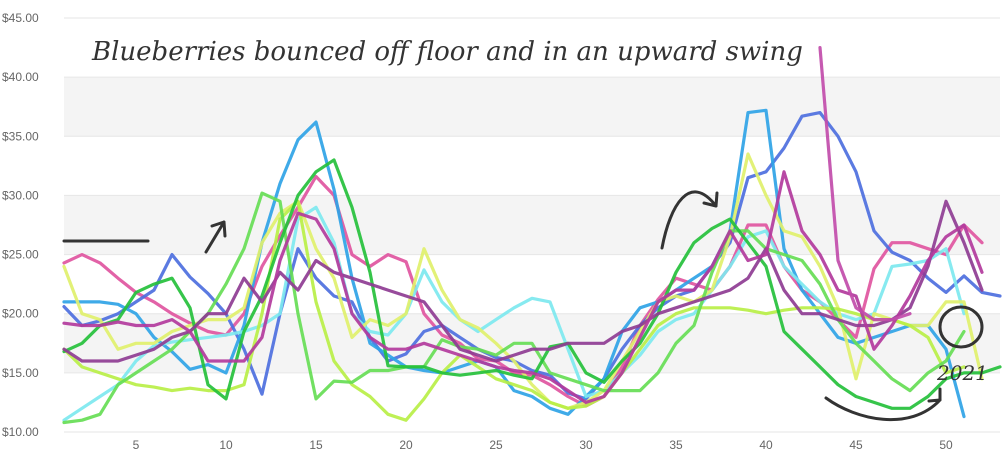 The width and height of the screenshot is (1006, 460). Describe the element at coordinates (20, 195) in the screenshot. I see `y-tick-label: $30.00` at that location.